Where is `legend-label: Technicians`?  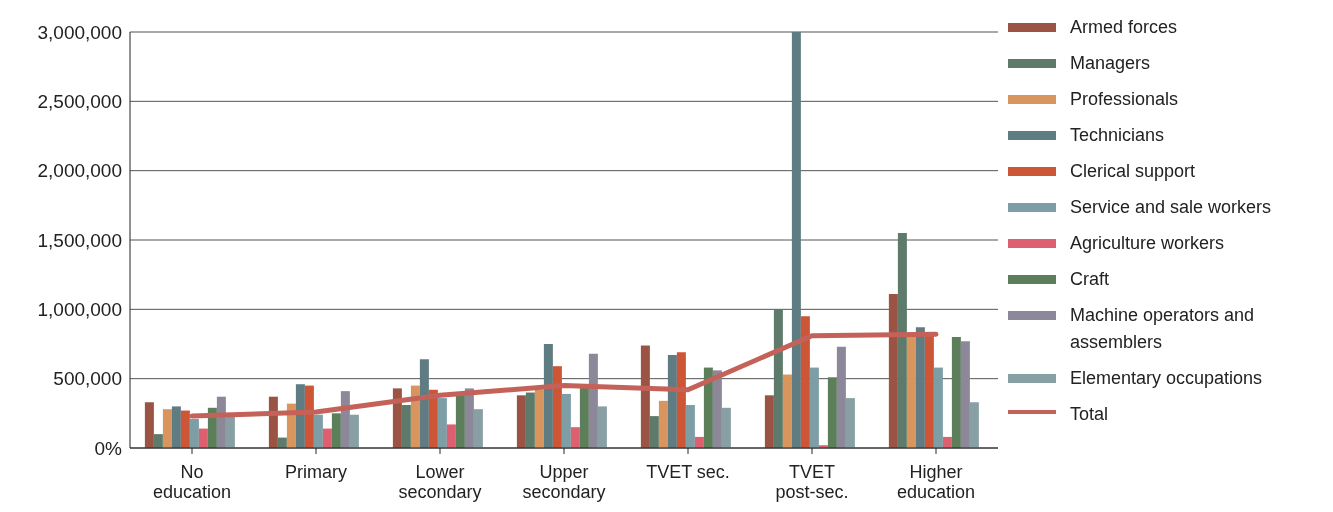 legend-label: Technicians is located at coordinates (1117, 135).